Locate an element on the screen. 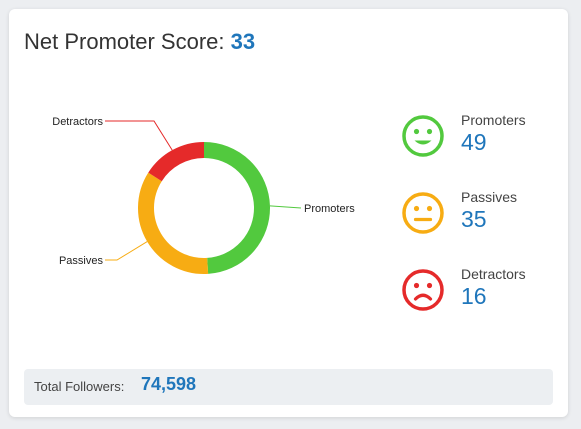 The image size is (581, 429). legend-item-promoters: Promoters 49 is located at coordinates (481, 138).